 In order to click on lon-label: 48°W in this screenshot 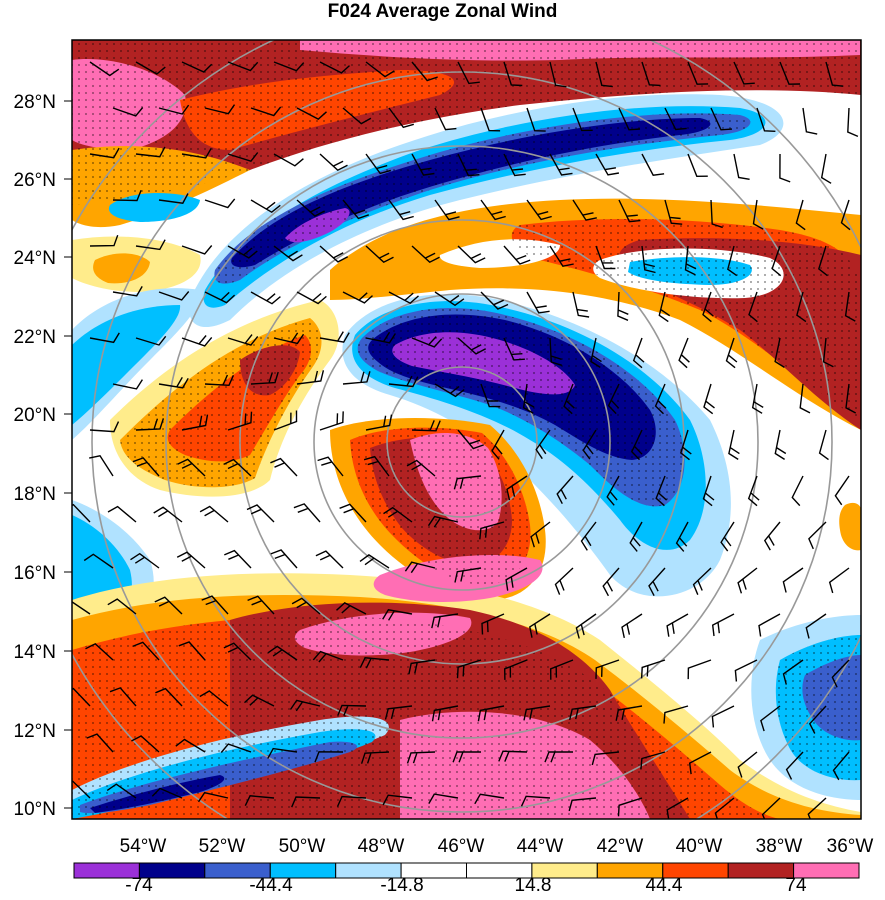, I will do `click(381, 846)`.